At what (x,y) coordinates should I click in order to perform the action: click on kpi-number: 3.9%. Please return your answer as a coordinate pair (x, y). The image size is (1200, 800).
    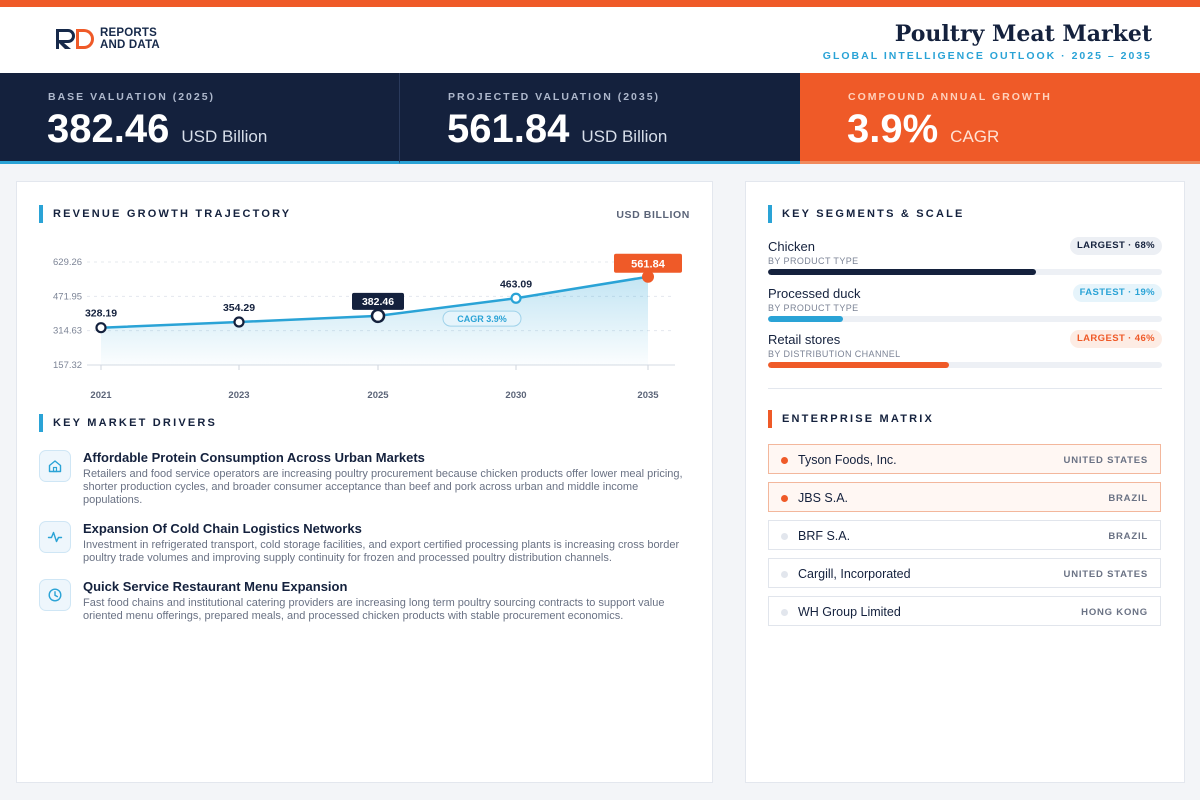
    Looking at the image, I should click on (893, 129).